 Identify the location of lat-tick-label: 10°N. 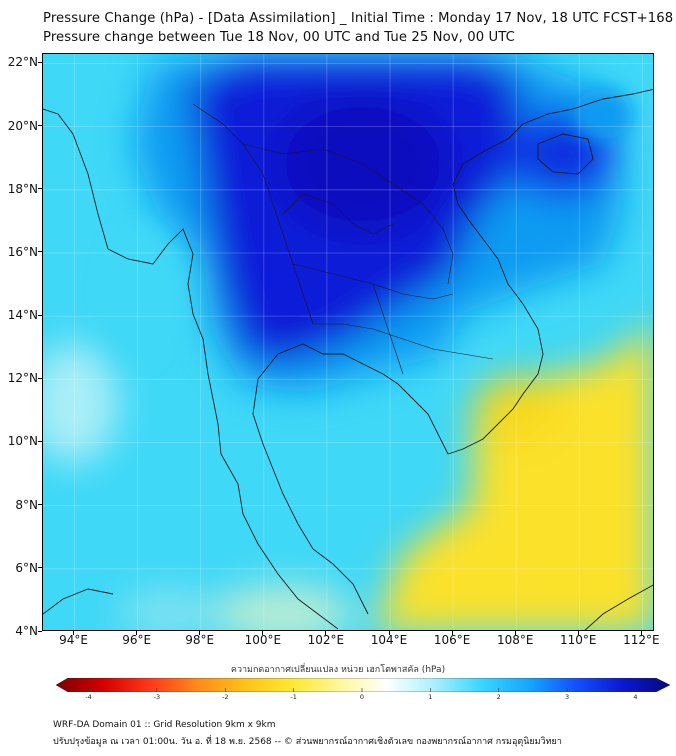
(22, 441).